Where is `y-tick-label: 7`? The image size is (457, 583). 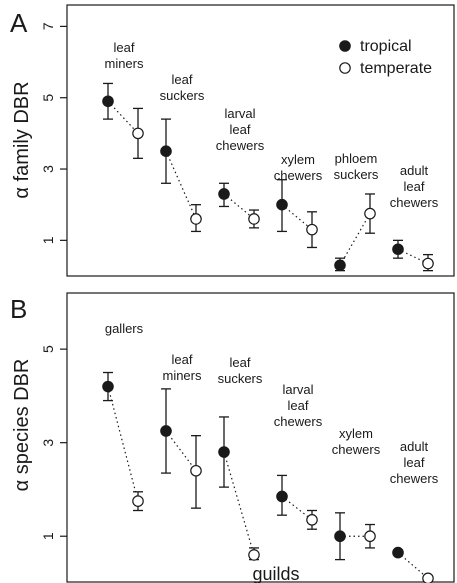
y-tick-label: 7 is located at coordinates (48, 26).